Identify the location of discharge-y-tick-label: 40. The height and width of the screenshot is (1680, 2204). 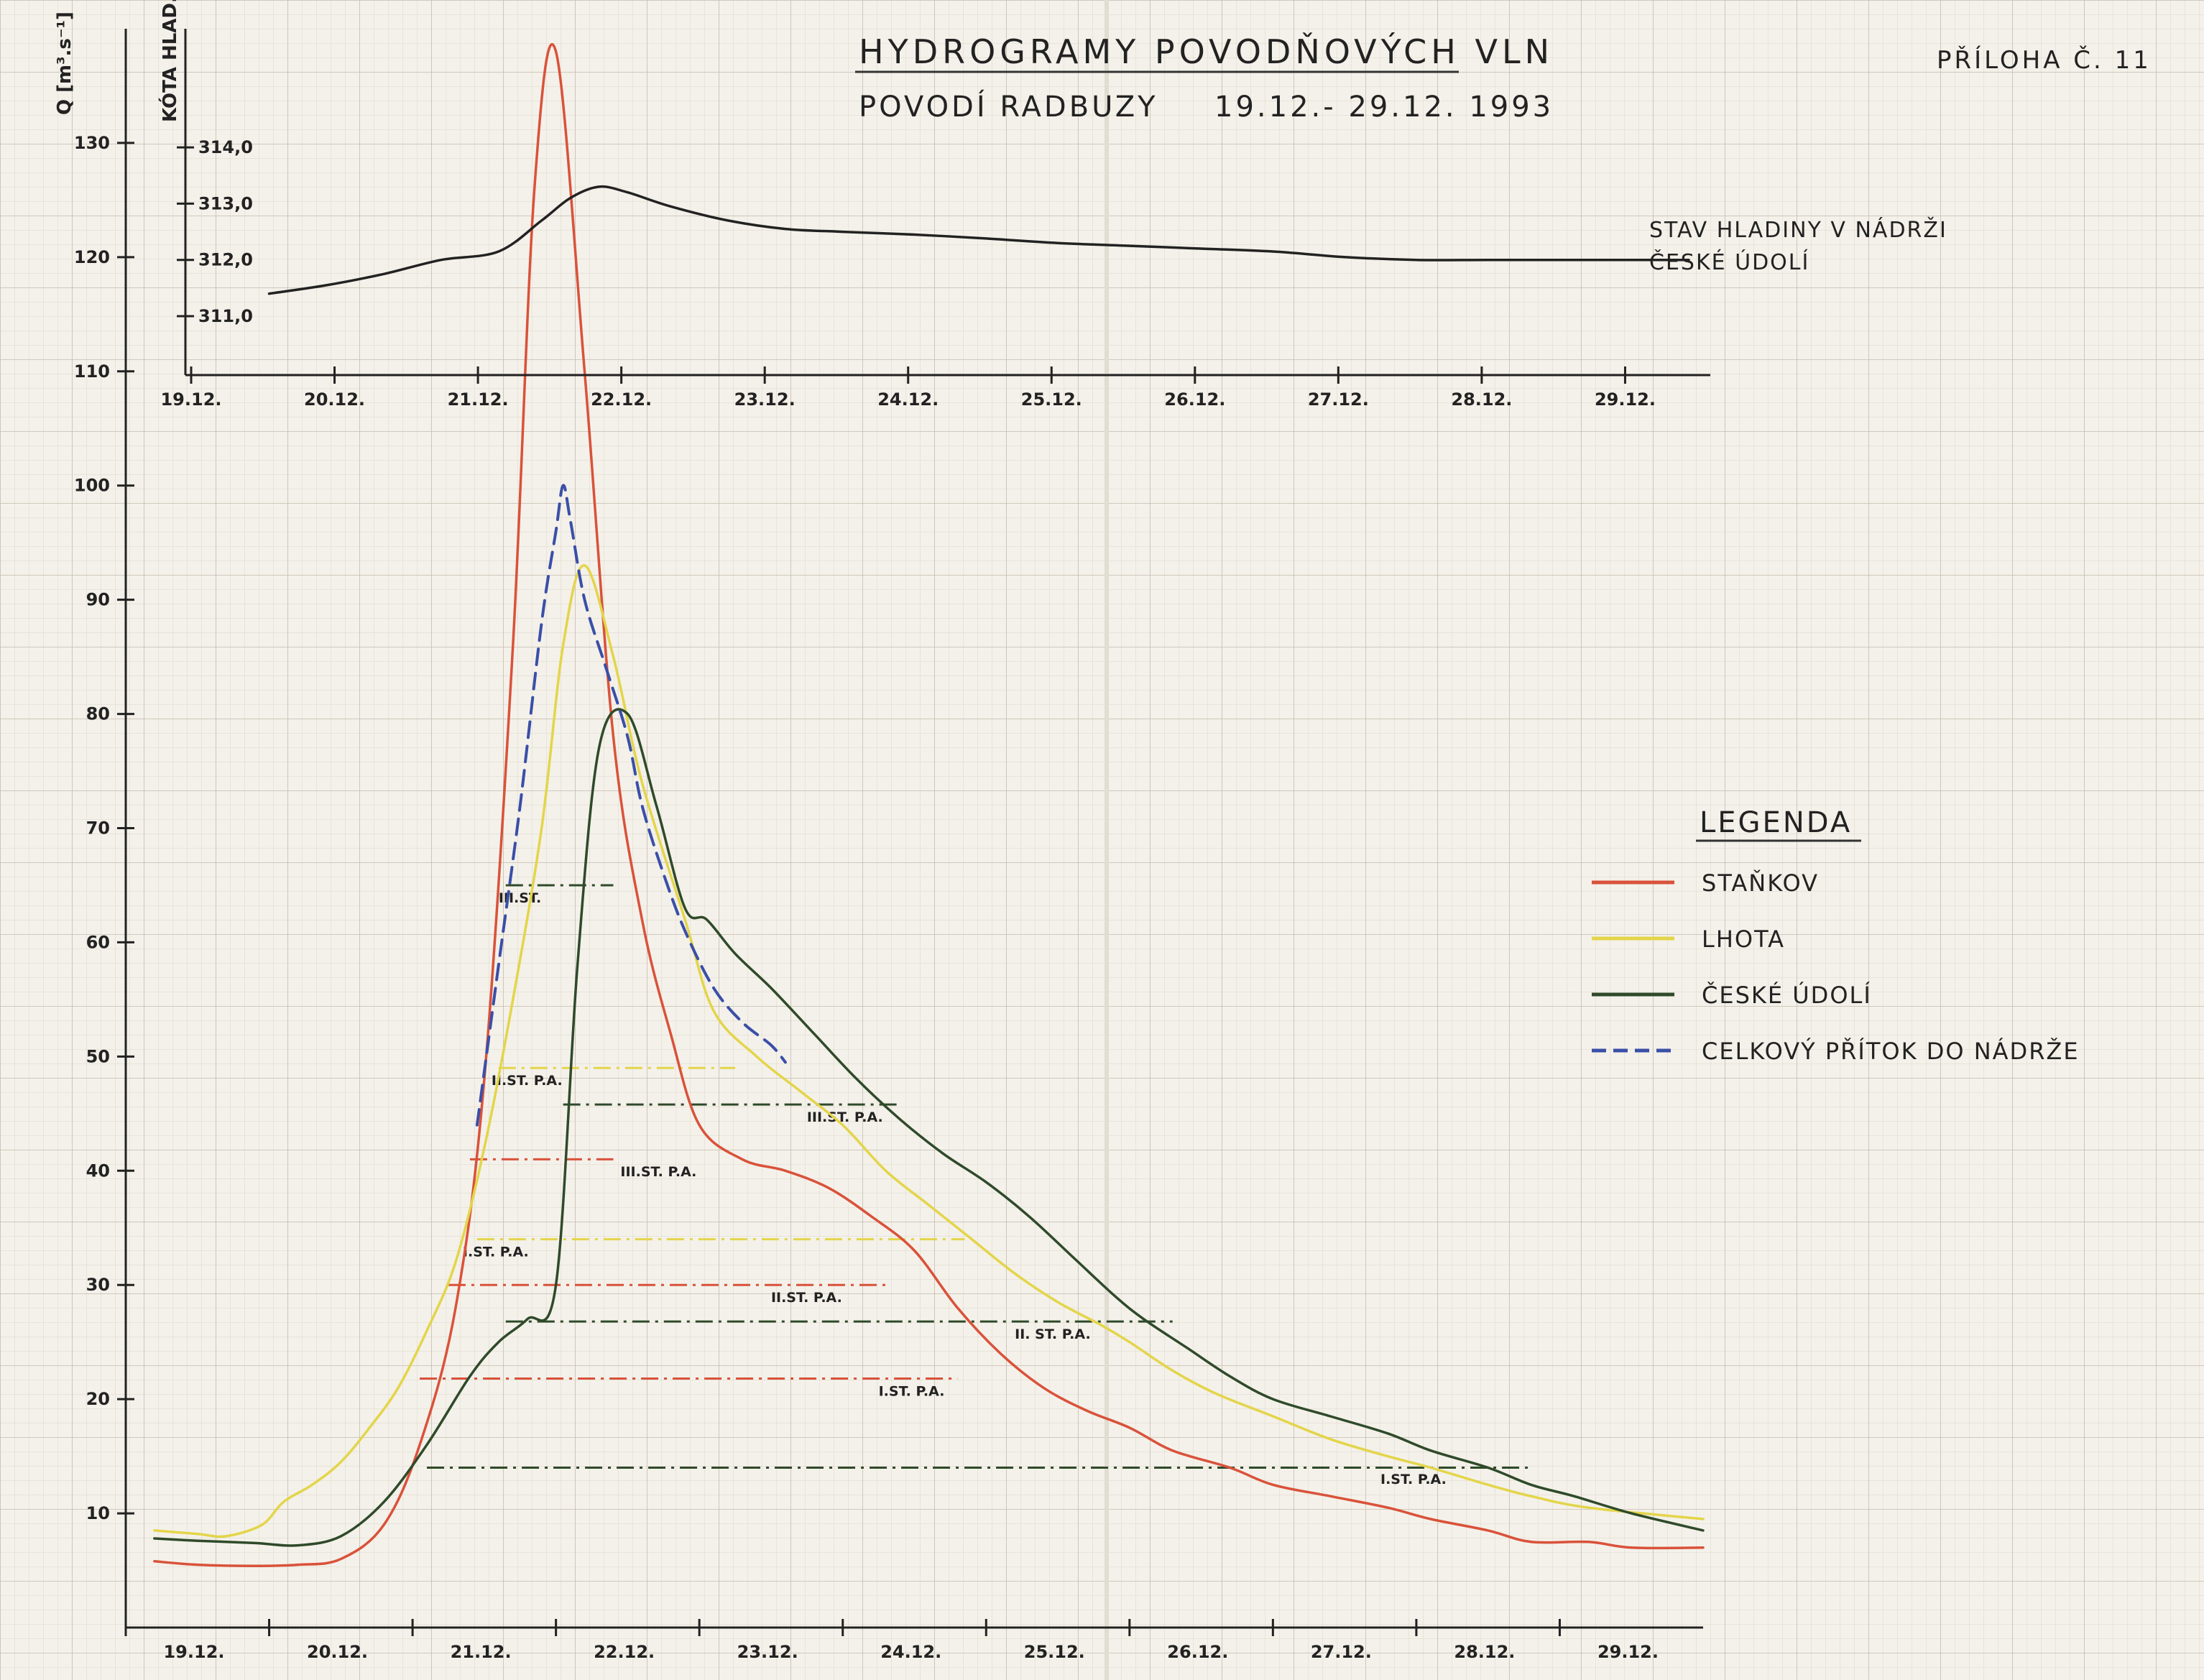
(98, 1170).